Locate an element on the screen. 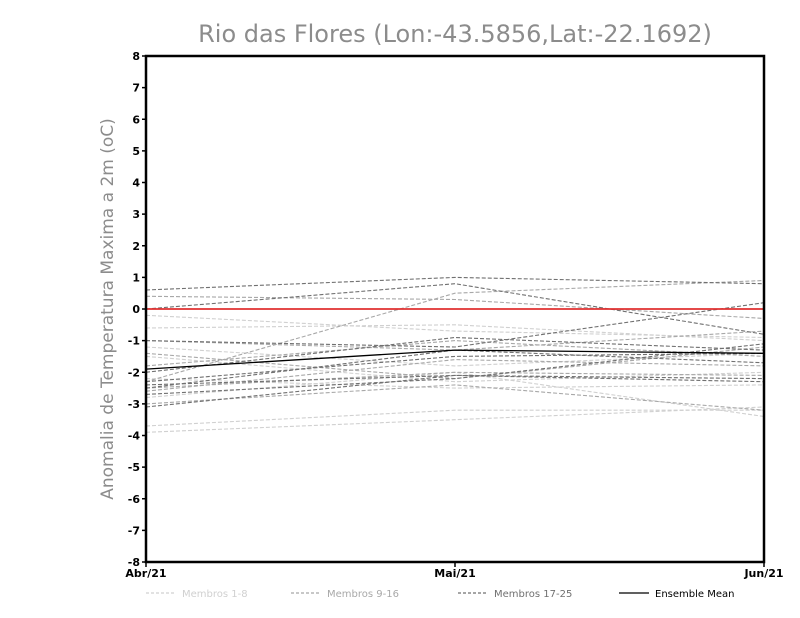 The height and width of the screenshot is (618, 800). y-tick-label: -6 is located at coordinates (134, 499).